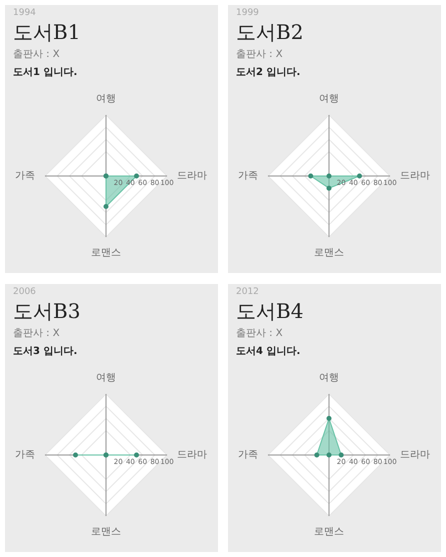 This screenshot has width=446, height=557. Describe the element at coordinates (45, 351) in the screenshot. I see `text: 도서3 입니다.` at that location.